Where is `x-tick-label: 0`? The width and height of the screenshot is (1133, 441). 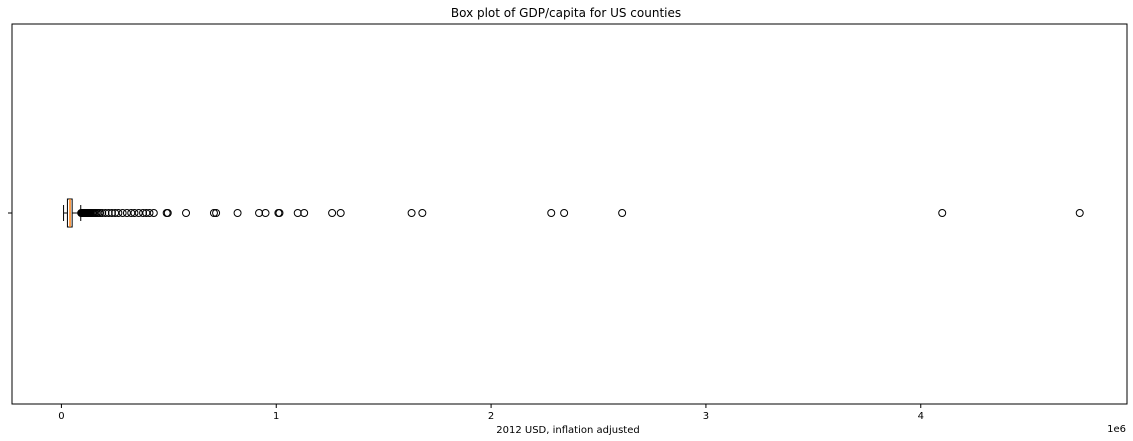
x-tick-label: 0 is located at coordinates (61, 416).